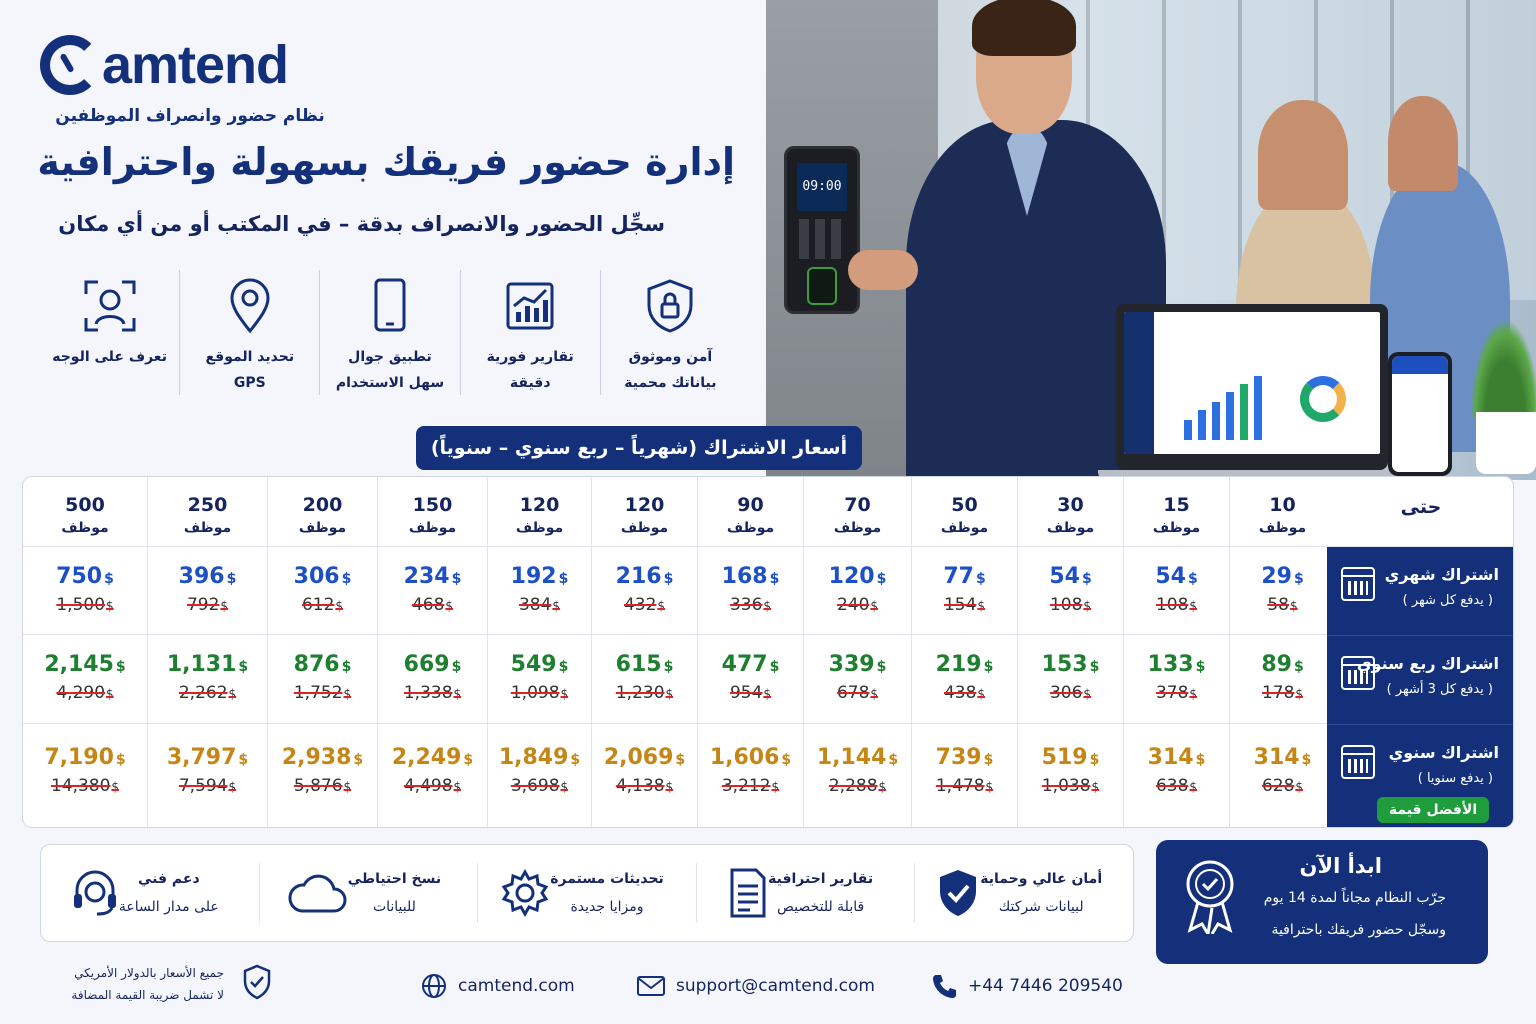 The width and height of the screenshot is (1536, 1024). What do you see at coordinates (1282, 505) in the screenshot?
I see `tier-count: 10` at bounding box center [1282, 505].